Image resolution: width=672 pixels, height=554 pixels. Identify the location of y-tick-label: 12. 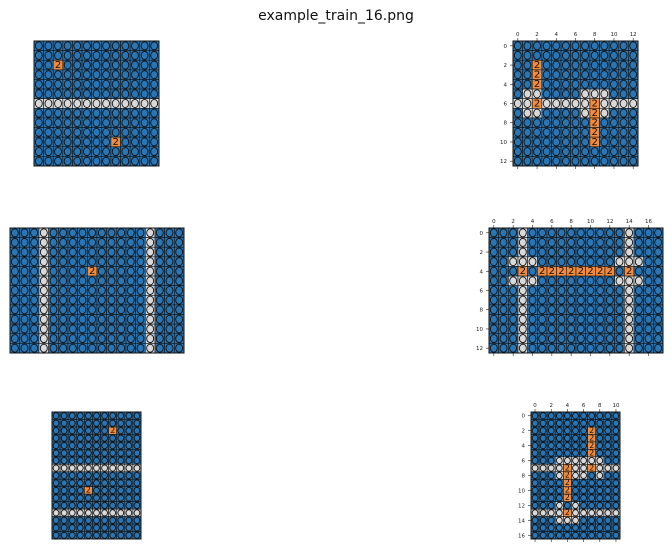
(503, 162).